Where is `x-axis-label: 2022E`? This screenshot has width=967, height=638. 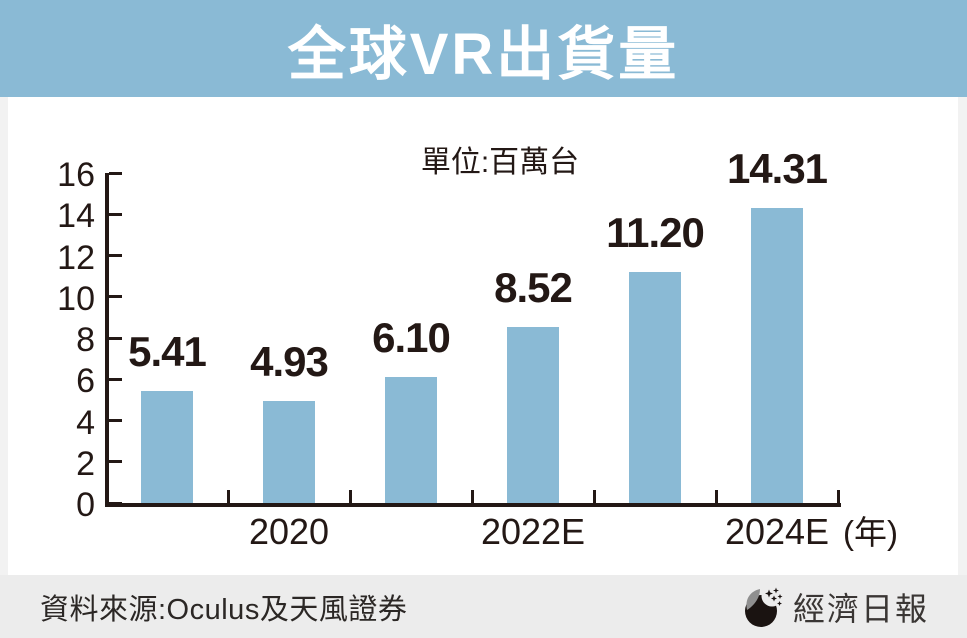
x-axis-label: 2022E is located at coordinates (533, 531).